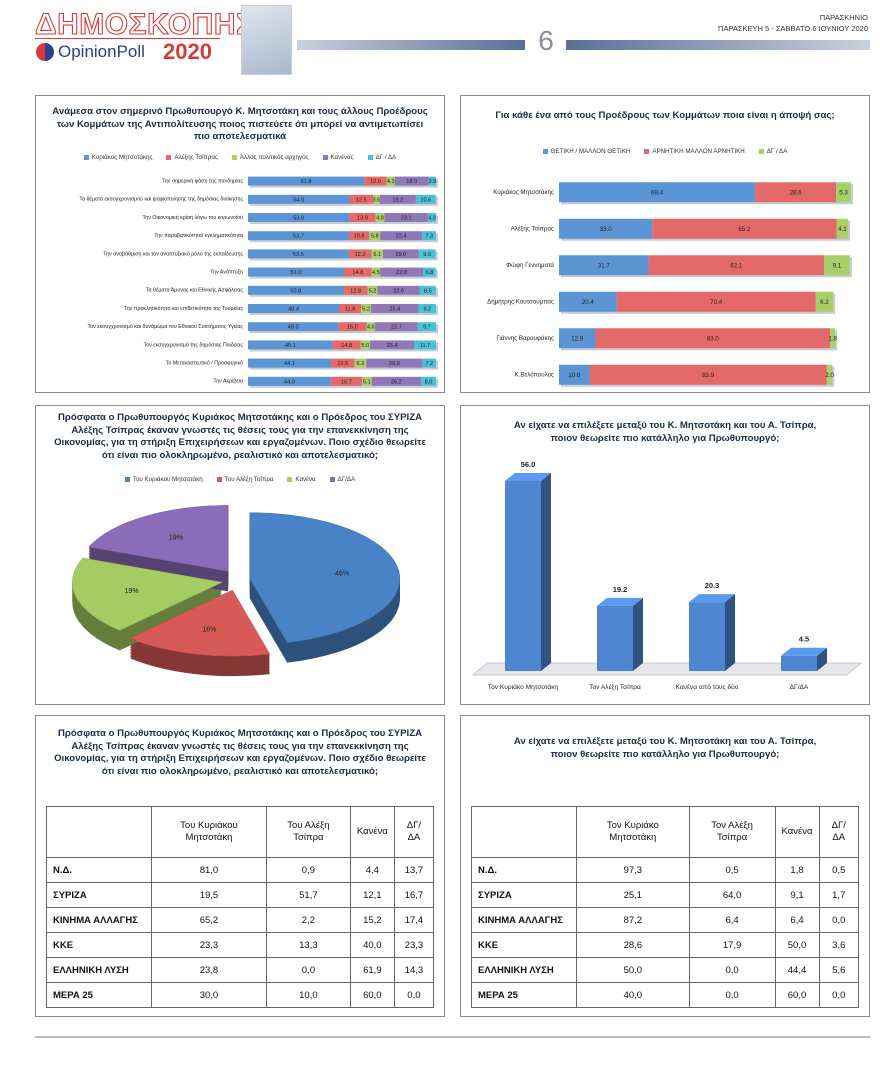  I want to click on value-label: 3.6, so click(377, 200).